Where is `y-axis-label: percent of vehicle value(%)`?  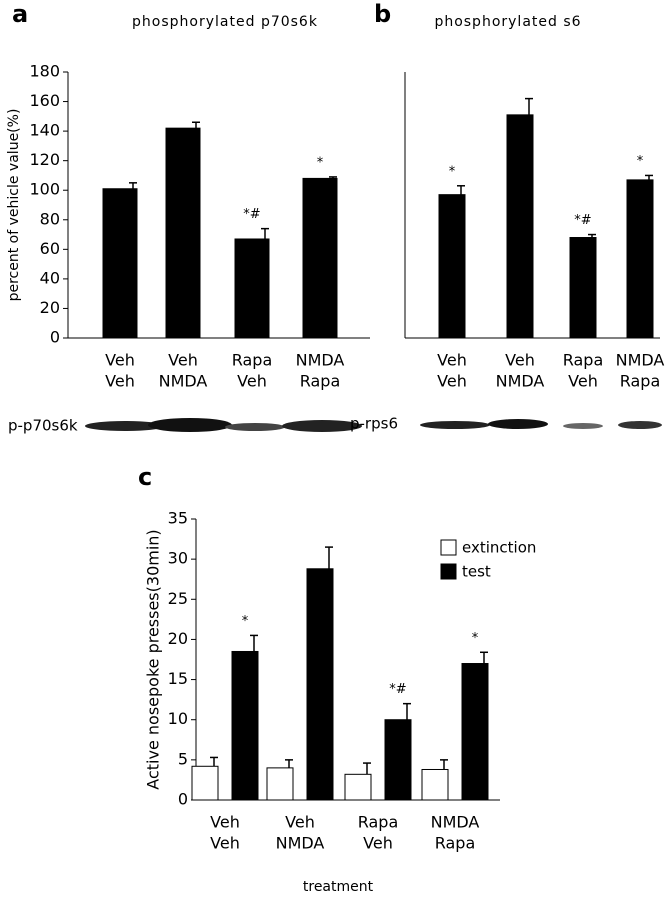 y-axis-label: percent of vehicle value(%) is located at coordinates (14, 205).